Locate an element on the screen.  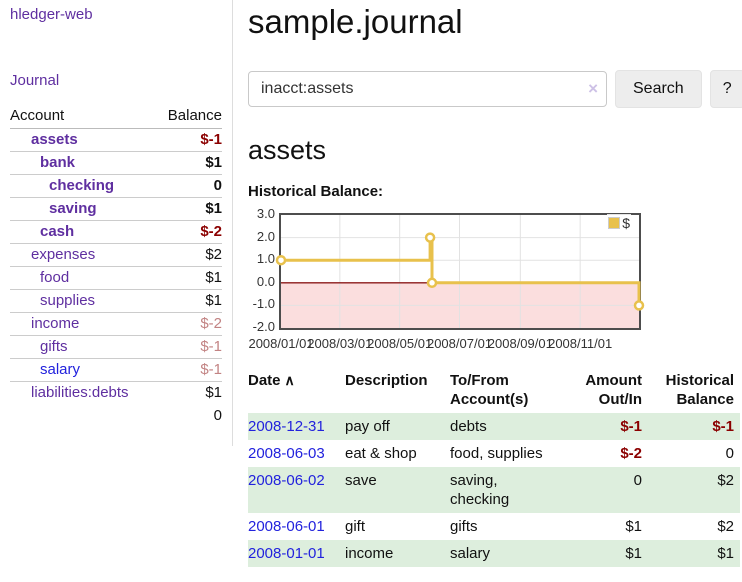
transaction-accounts: saving, checking is located at coordinates (480, 490).